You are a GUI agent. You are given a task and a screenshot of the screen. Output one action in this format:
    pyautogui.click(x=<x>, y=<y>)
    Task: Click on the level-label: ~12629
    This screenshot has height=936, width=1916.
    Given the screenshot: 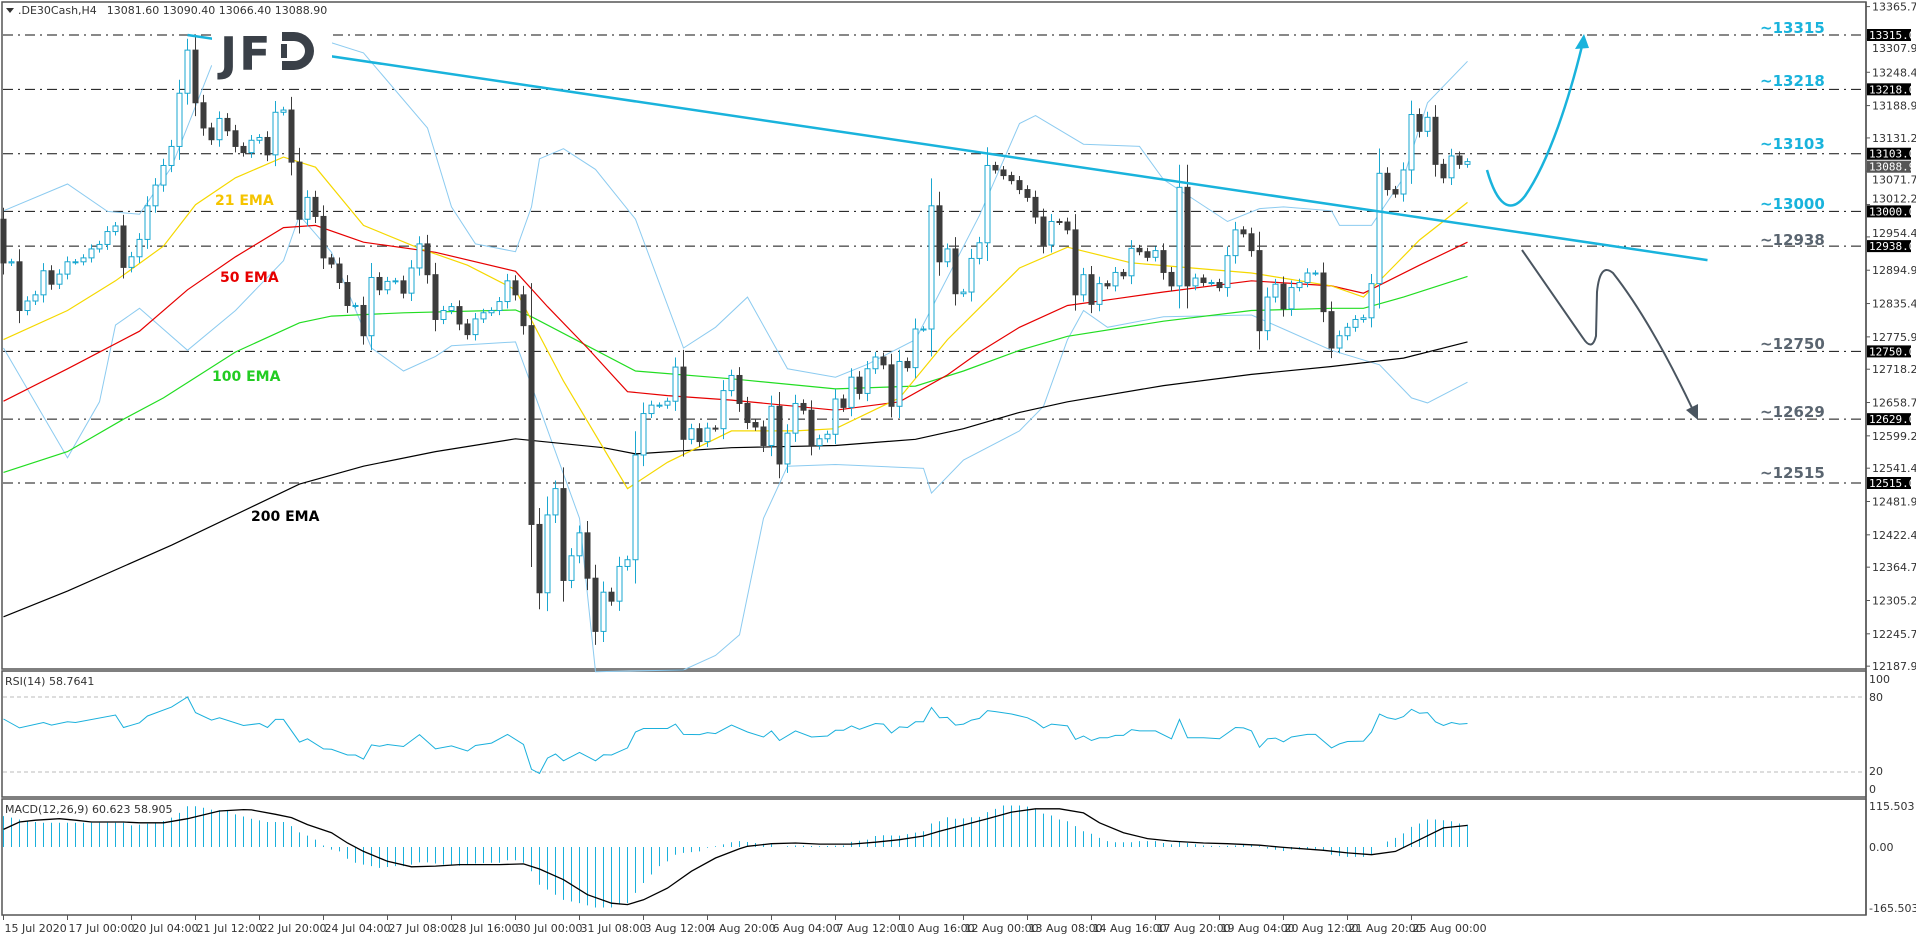 What is the action you would take?
    pyautogui.click(x=1792, y=412)
    